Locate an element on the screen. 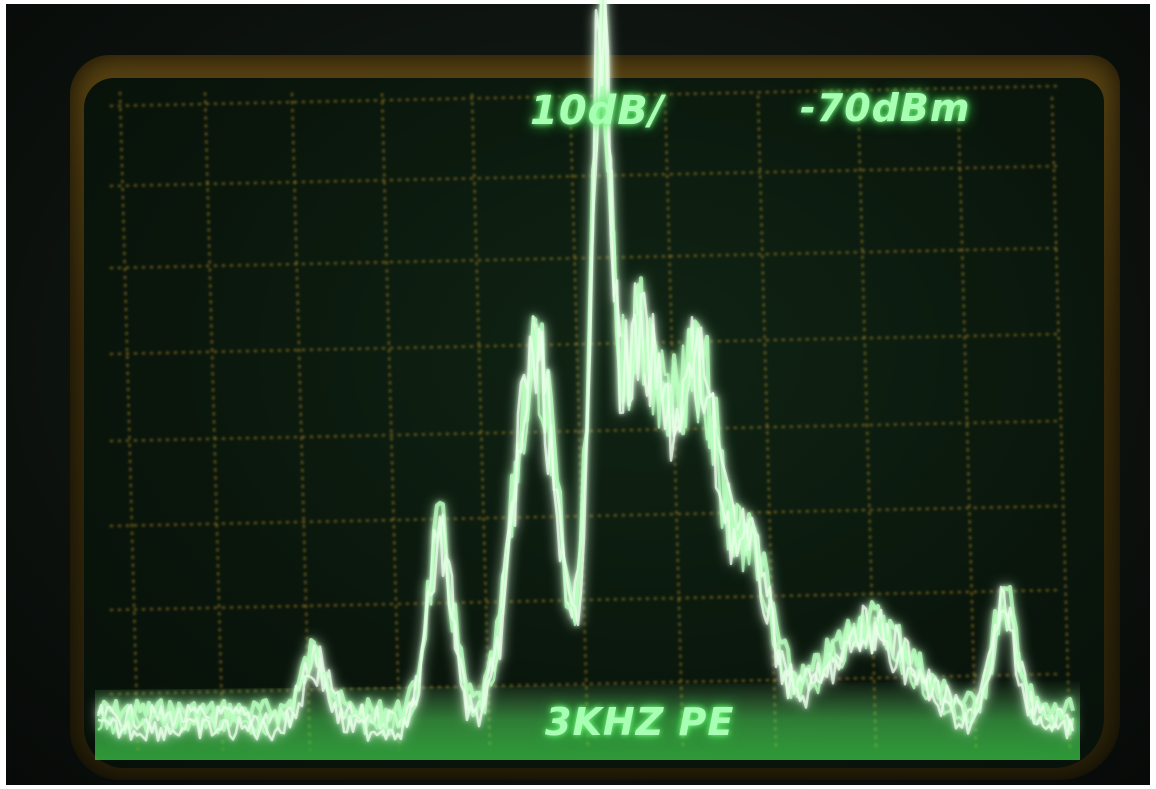 The height and width of the screenshot is (789, 1156). bandwidth-readout: 3KHZ PE is located at coordinates (640, 722).